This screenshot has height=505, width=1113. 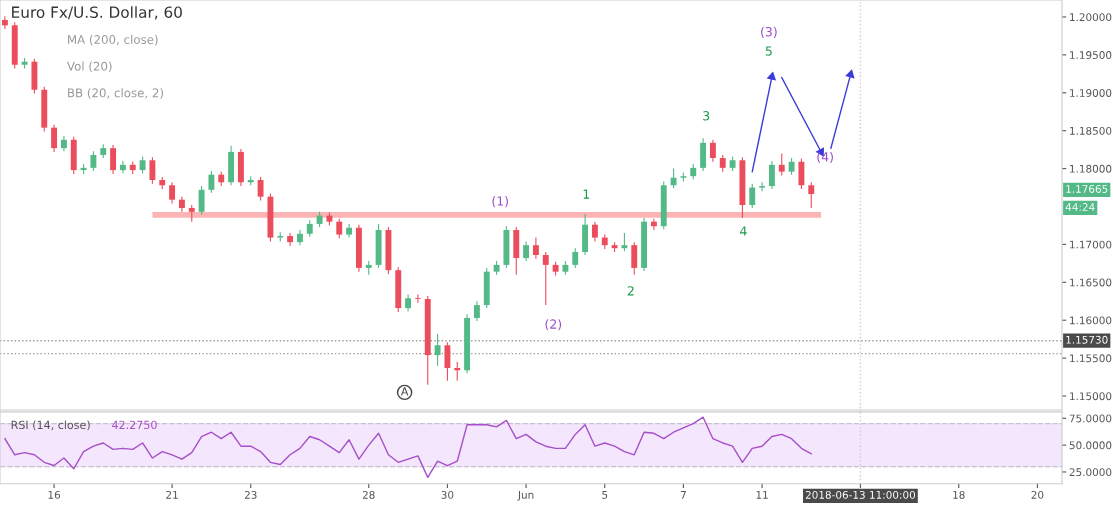 What do you see at coordinates (1090, 472) in the screenshot?
I see `y-tick-label: 25.0000` at bounding box center [1090, 472].